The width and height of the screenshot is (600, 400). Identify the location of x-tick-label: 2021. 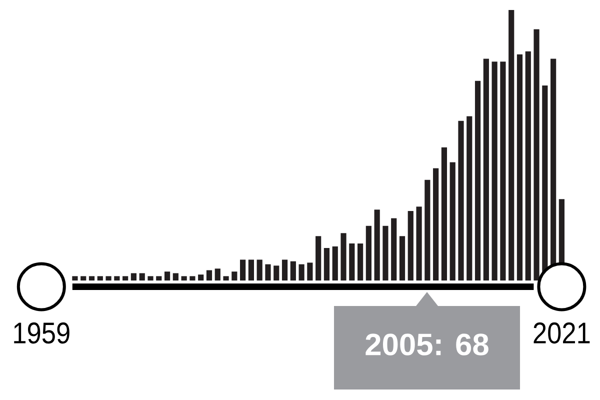
(562, 333).